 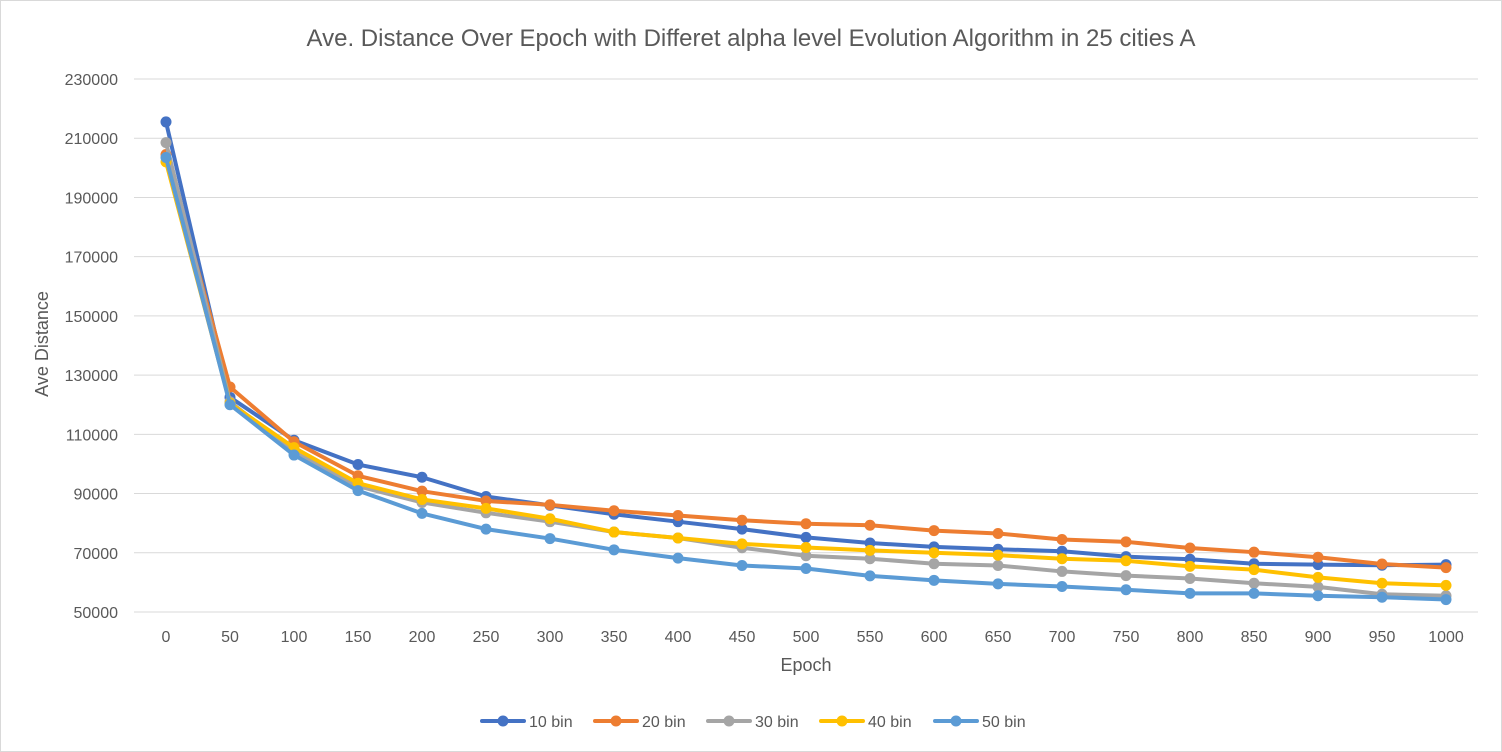 What do you see at coordinates (91, 258) in the screenshot?
I see `y-tick-label: 170000` at bounding box center [91, 258].